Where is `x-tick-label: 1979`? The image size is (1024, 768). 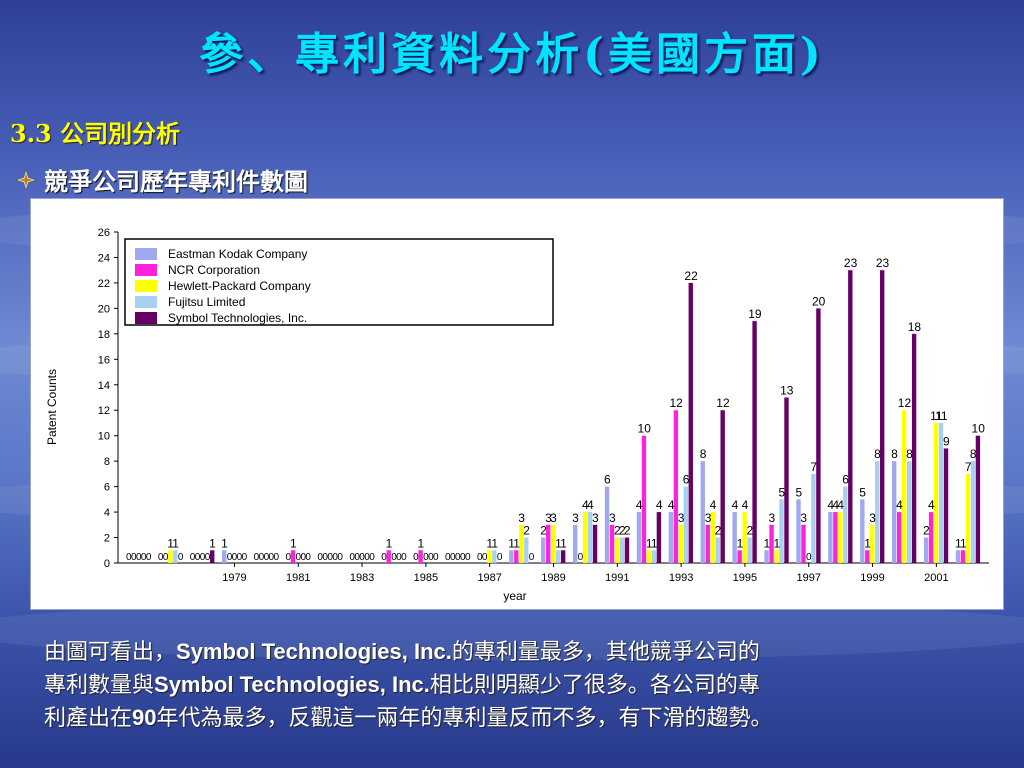
x-tick-label: 1979 is located at coordinates (234, 578).